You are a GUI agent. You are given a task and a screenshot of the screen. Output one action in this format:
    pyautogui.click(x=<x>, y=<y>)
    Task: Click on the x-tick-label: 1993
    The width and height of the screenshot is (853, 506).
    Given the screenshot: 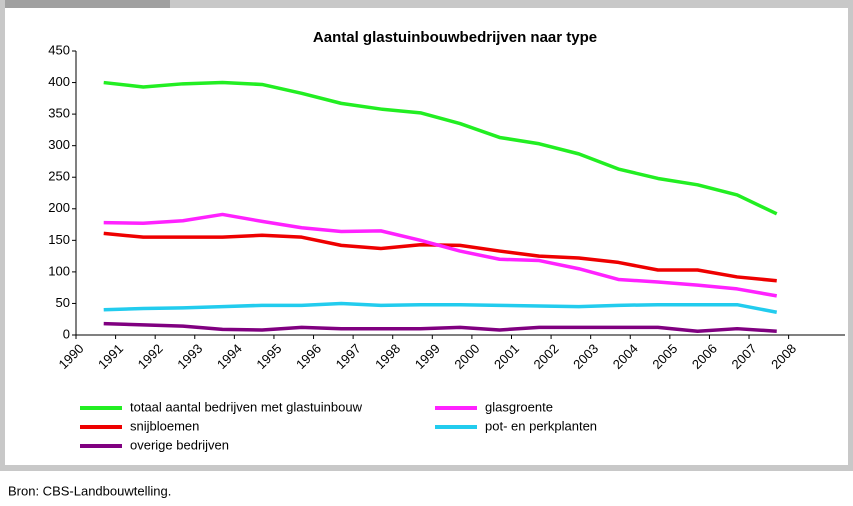 What is the action you would take?
    pyautogui.click(x=189, y=356)
    